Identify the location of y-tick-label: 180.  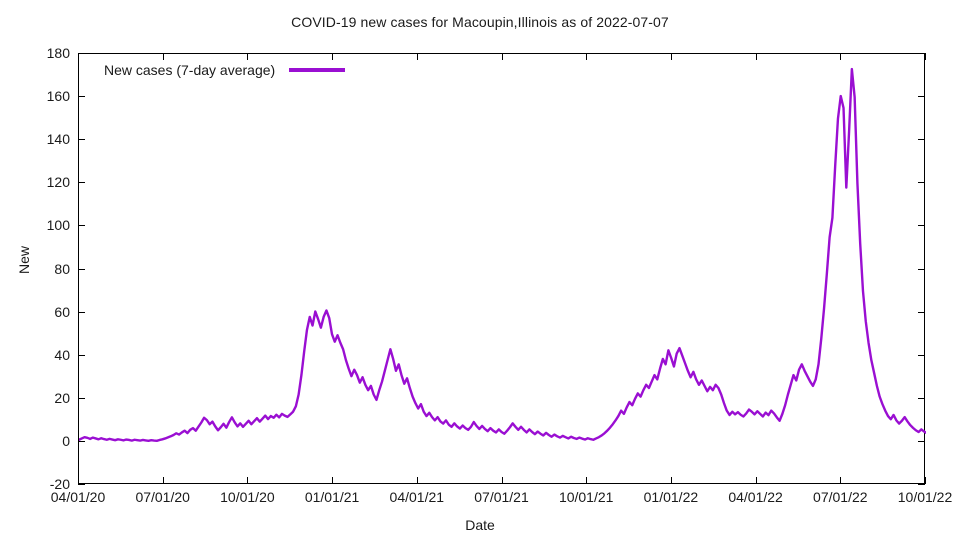
(58, 53).